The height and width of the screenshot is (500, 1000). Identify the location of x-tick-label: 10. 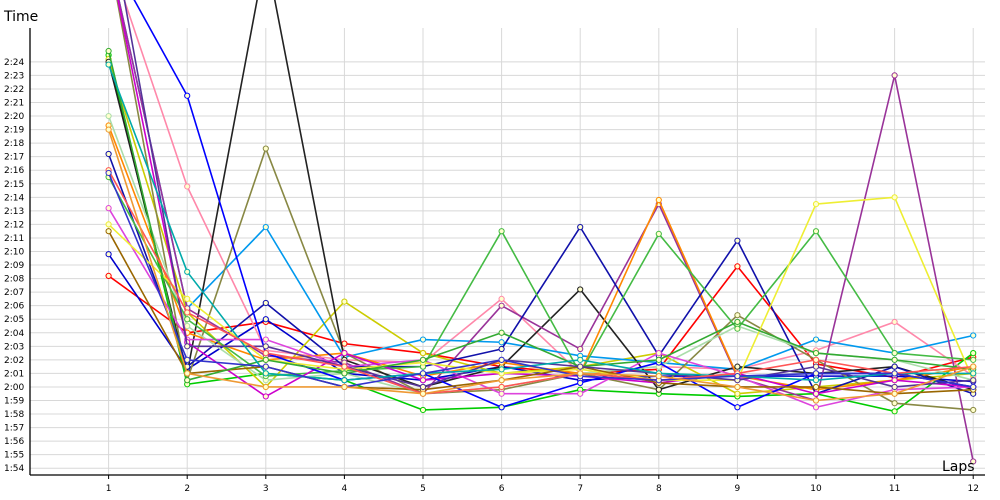
(816, 489).